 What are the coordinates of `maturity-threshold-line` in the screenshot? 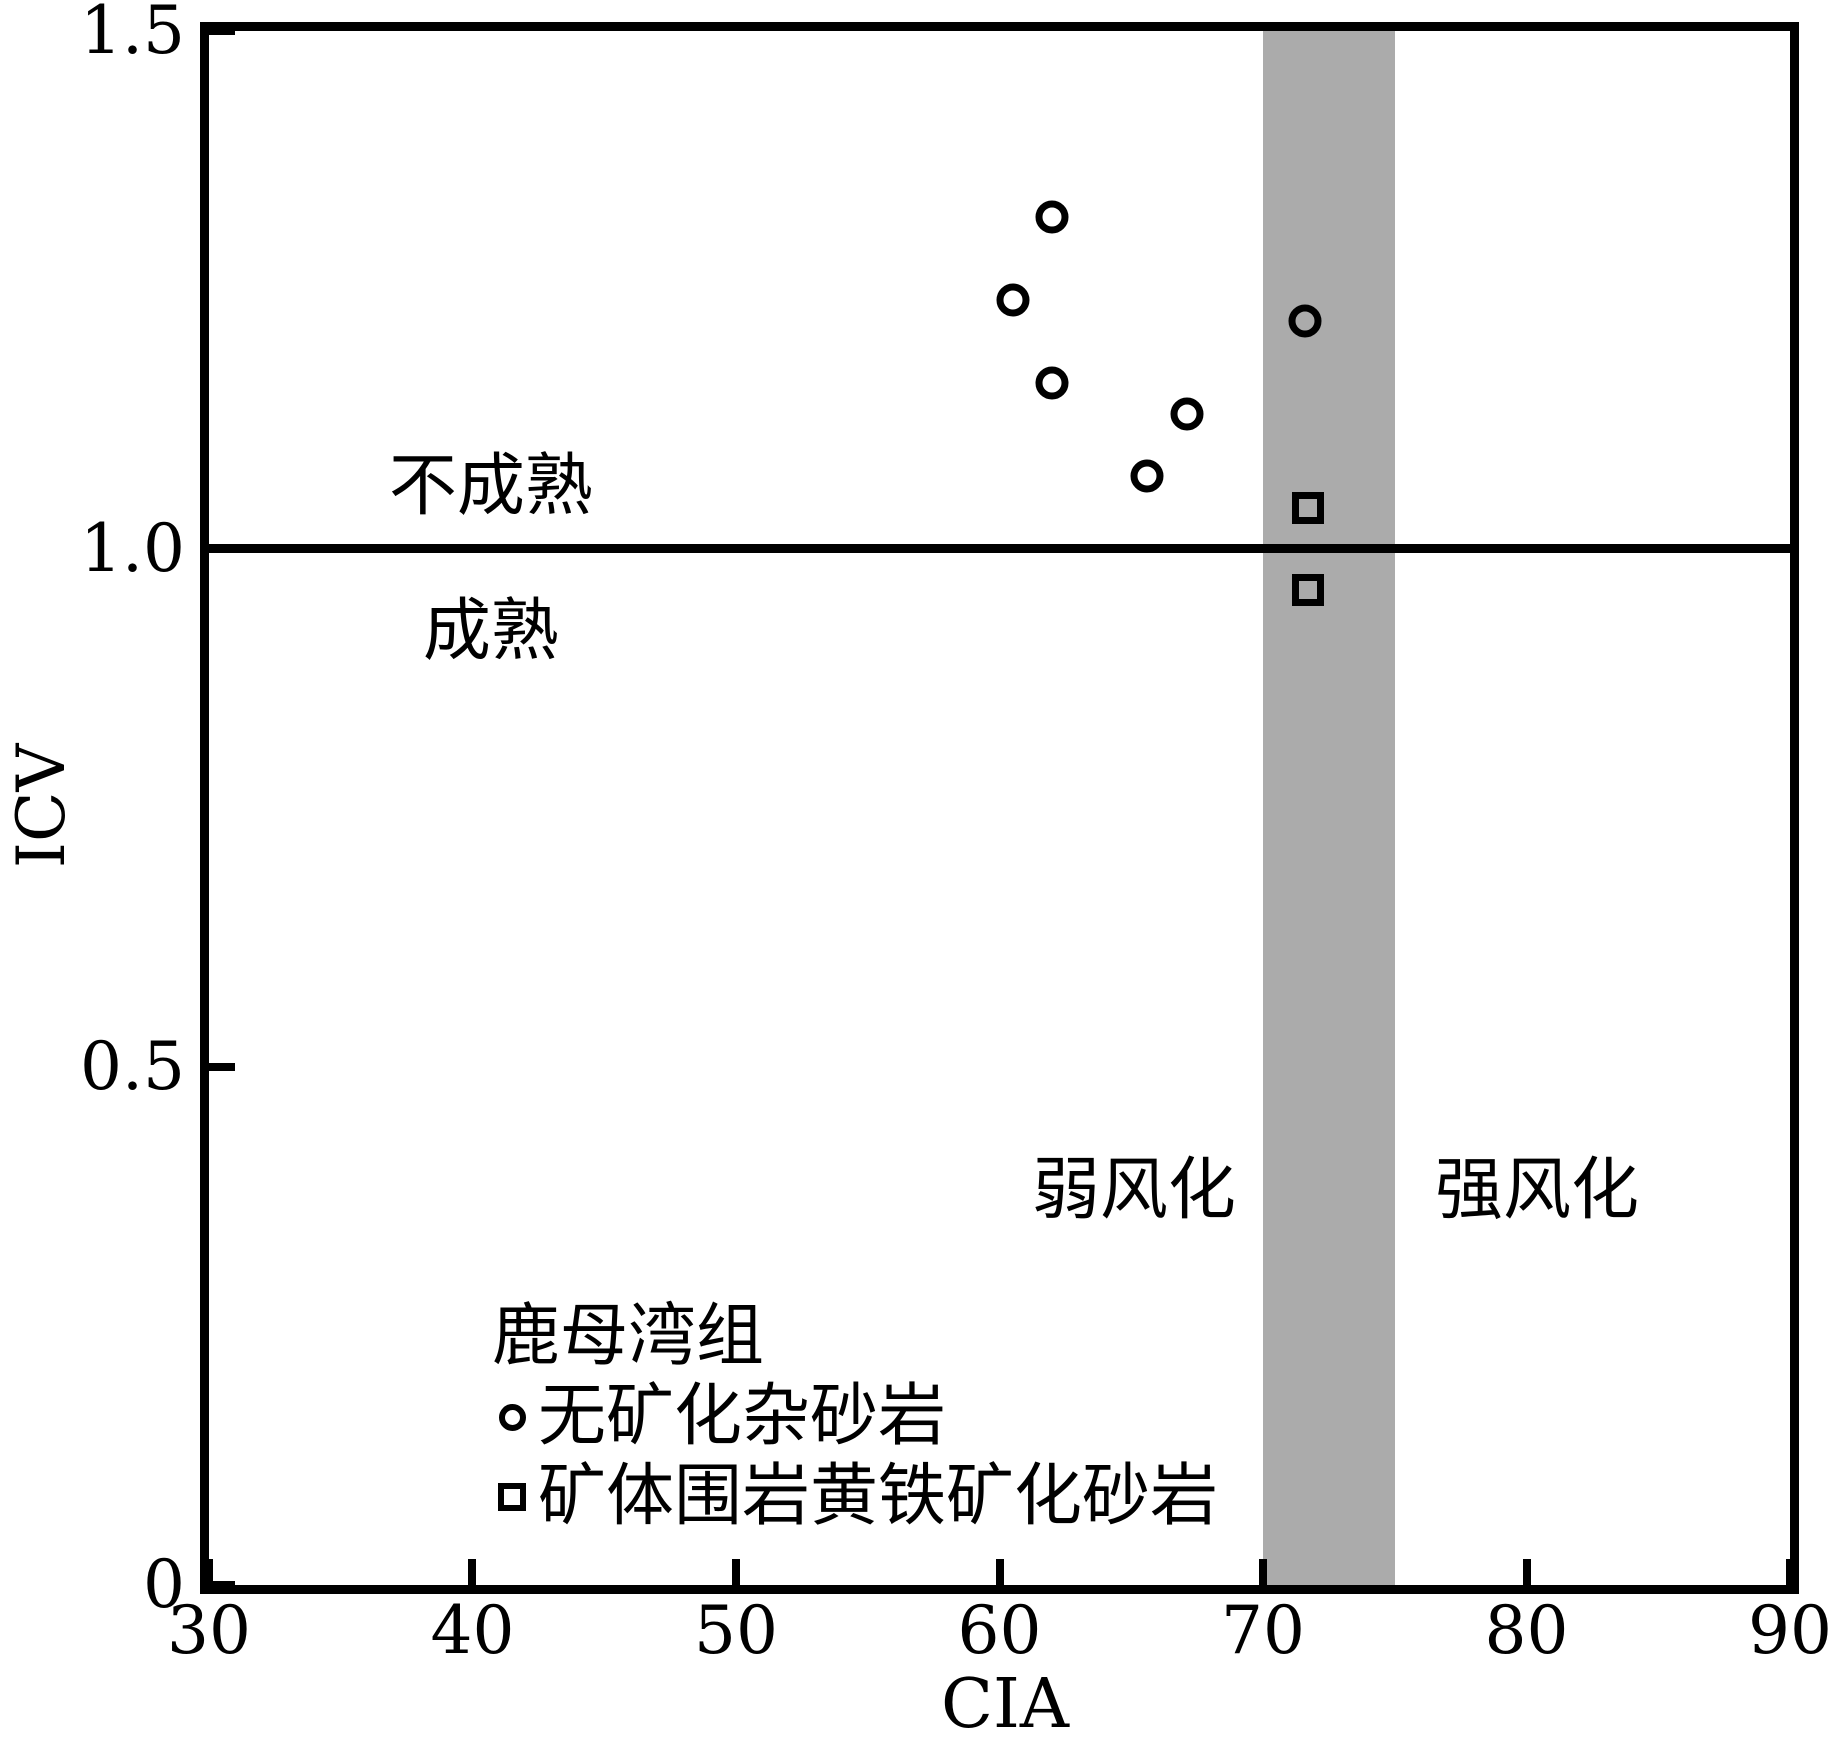 It's located at (999, 549).